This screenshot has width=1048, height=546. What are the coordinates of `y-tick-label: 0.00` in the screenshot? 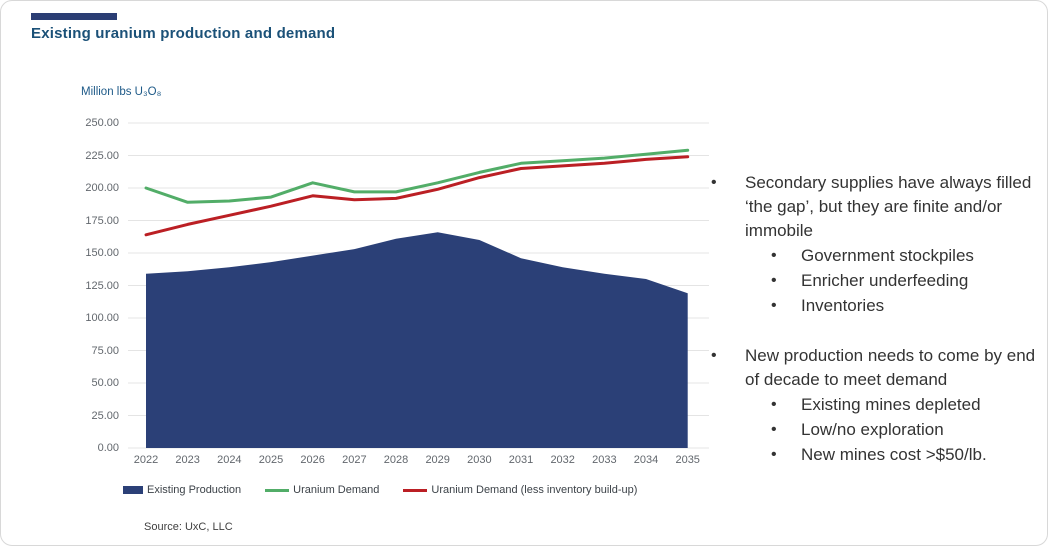 It's located at (108, 448).